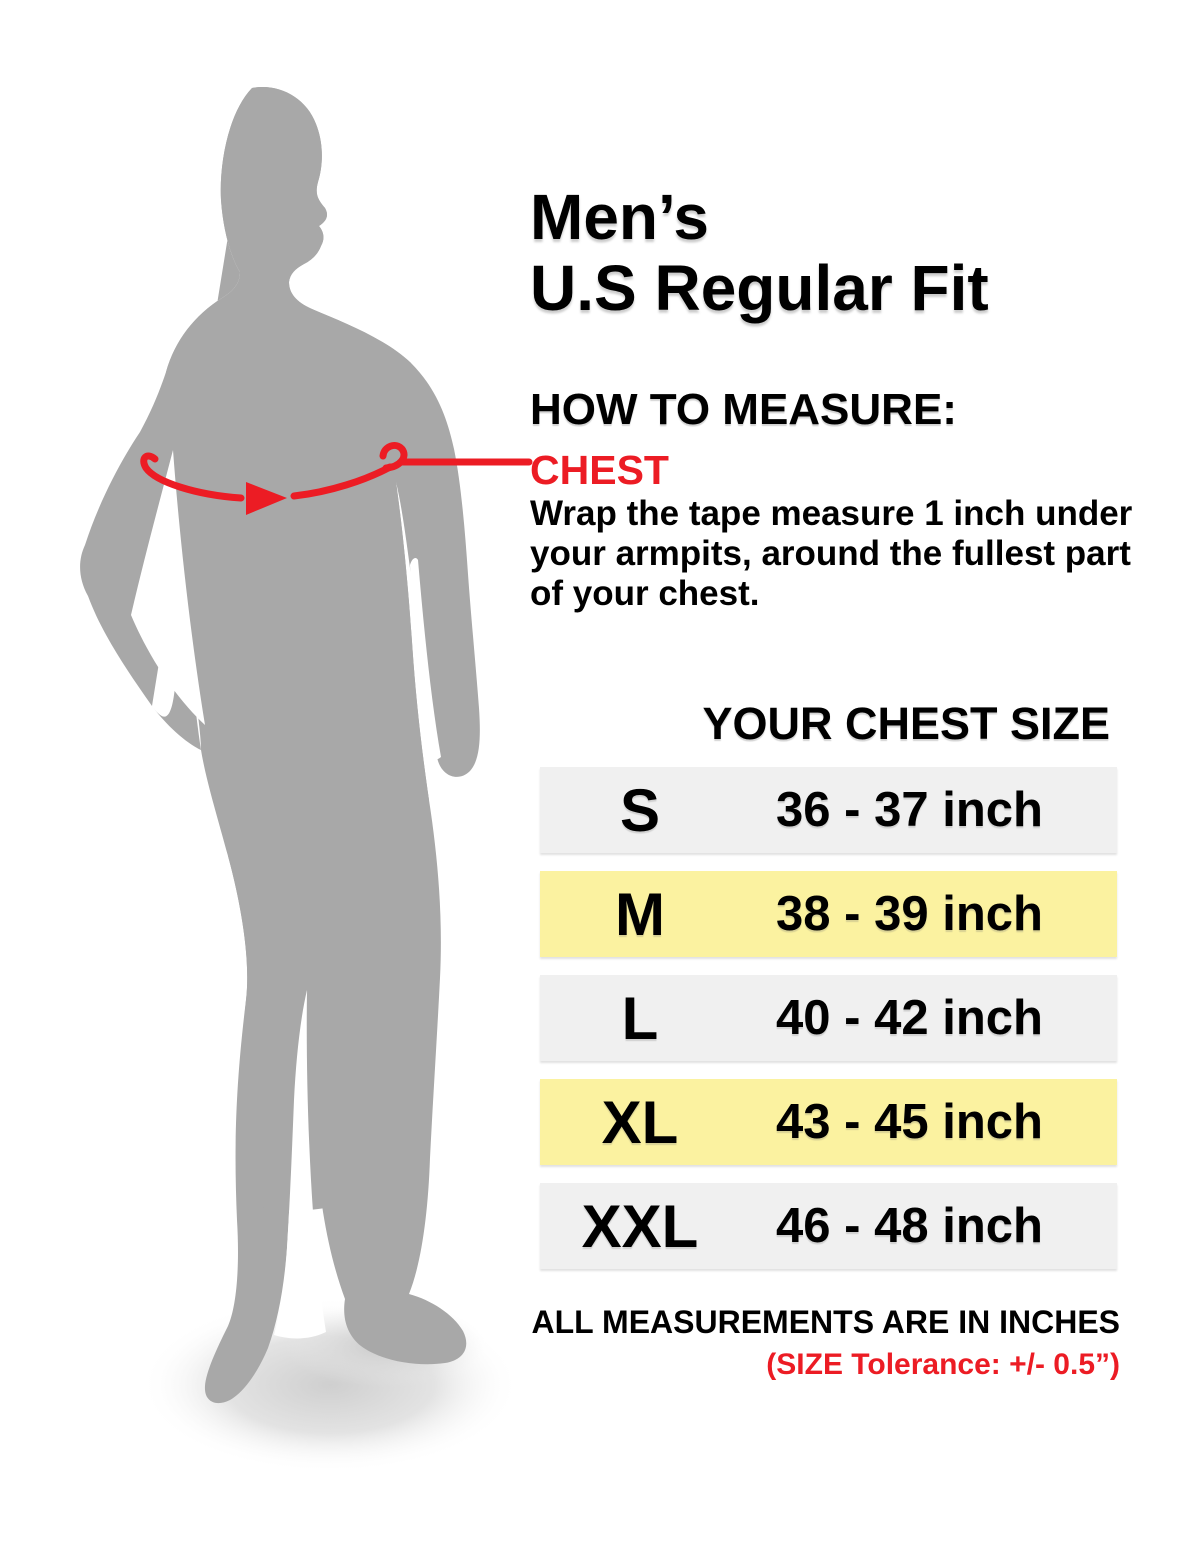  Describe the element at coordinates (342, 481) in the screenshot. I see `tape-right-arc` at that location.